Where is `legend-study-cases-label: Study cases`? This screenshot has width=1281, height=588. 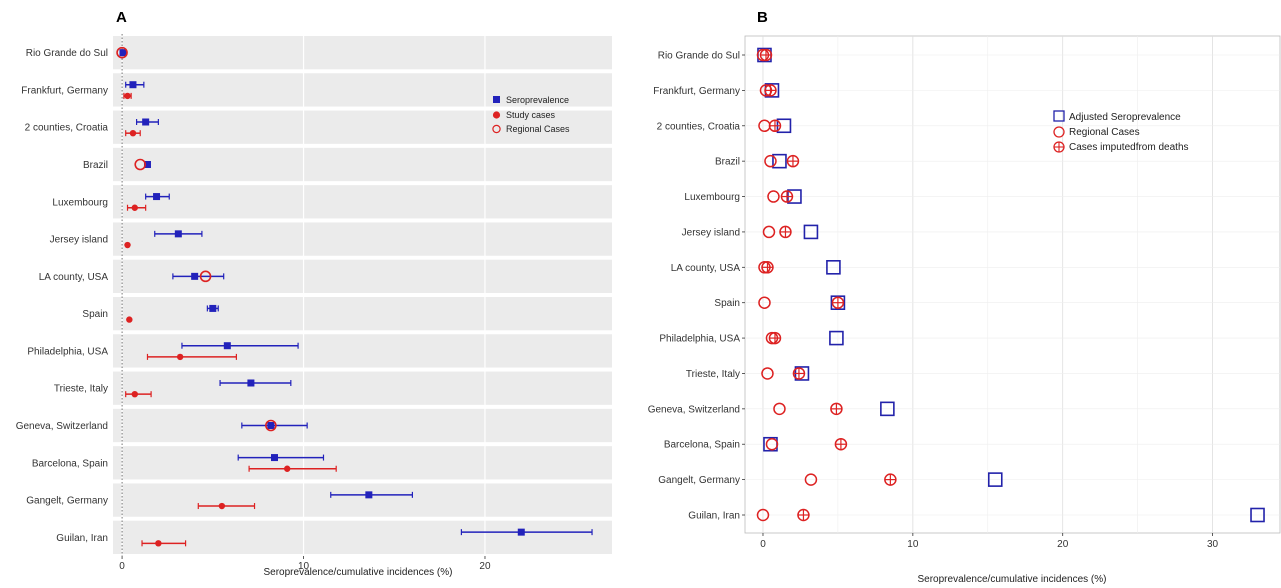
legend-study-cases-label: Study cases is located at coordinates (531, 115).